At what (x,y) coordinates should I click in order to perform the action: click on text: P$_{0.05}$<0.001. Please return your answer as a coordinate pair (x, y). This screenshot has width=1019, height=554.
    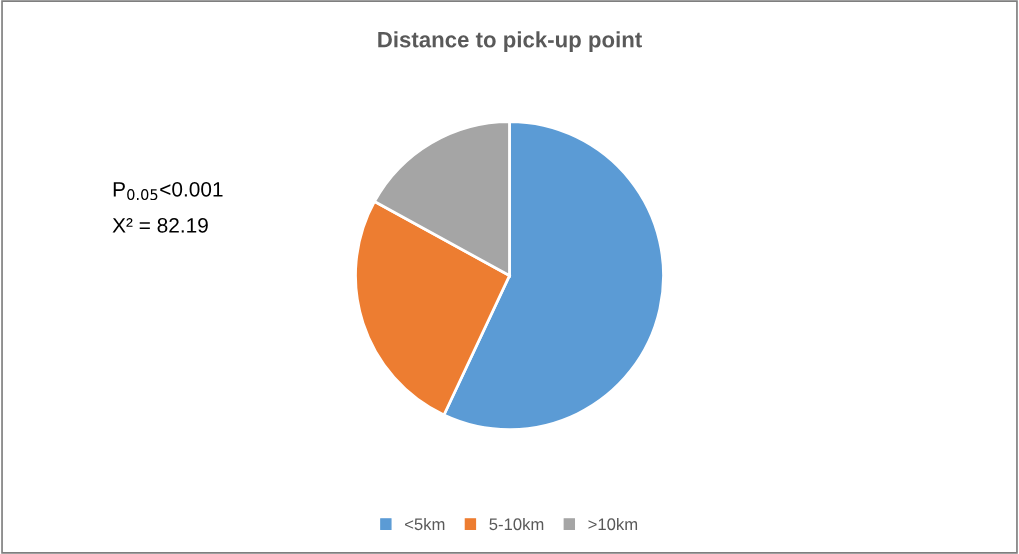
    Looking at the image, I should click on (168, 191).